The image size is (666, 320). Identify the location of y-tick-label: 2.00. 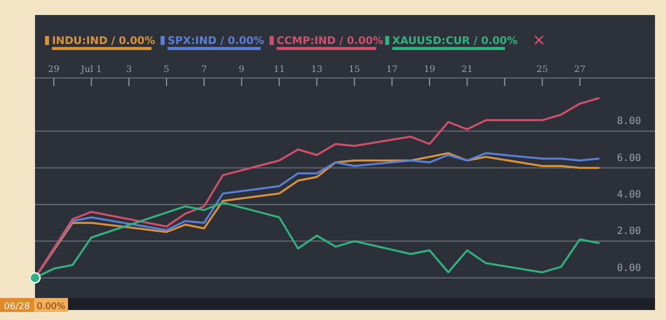
(628, 232).